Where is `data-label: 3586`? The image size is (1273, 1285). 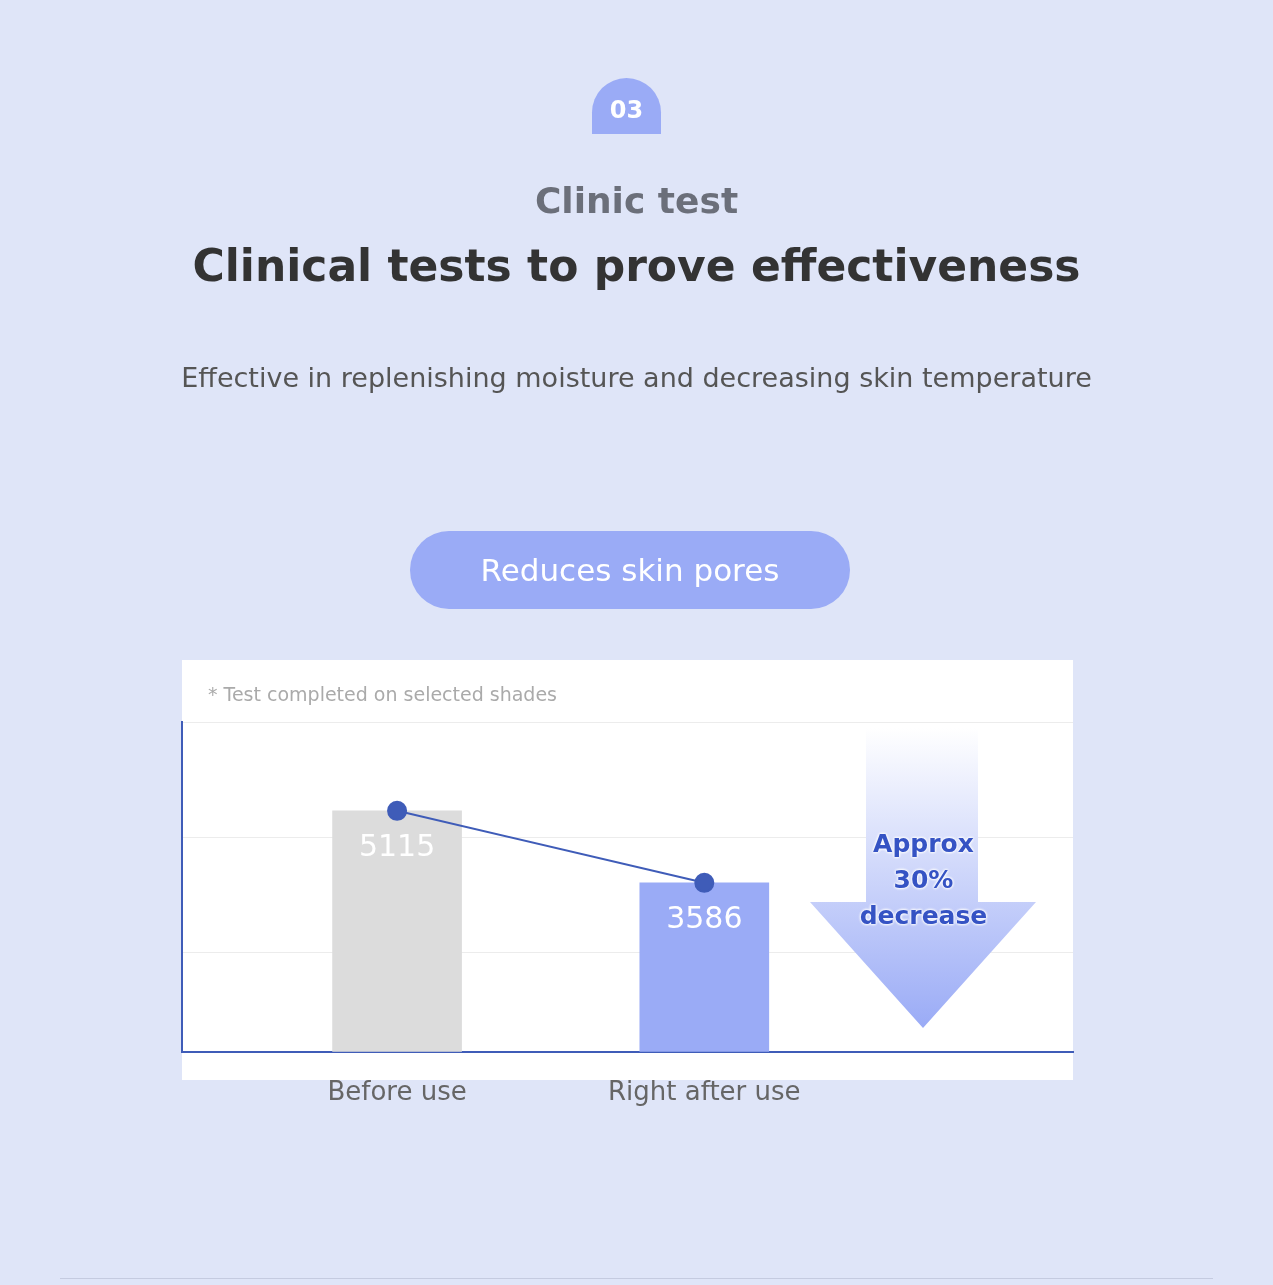 data-label: 3586 is located at coordinates (704, 917).